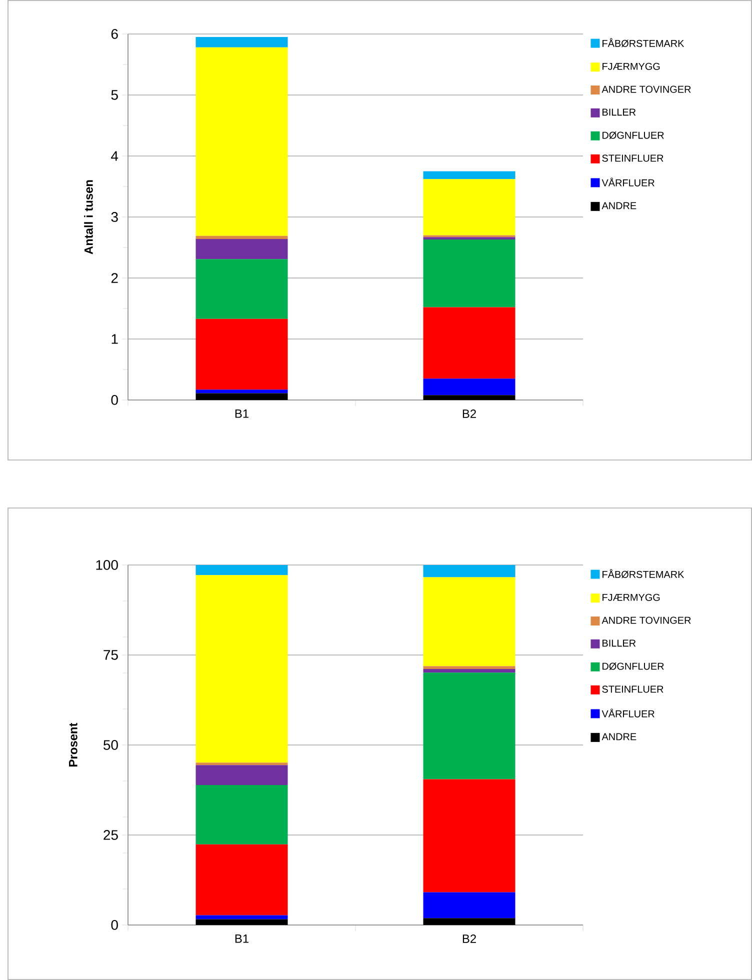 The width and height of the screenshot is (752, 980). I want to click on y-tick-label: 4, so click(114, 156).